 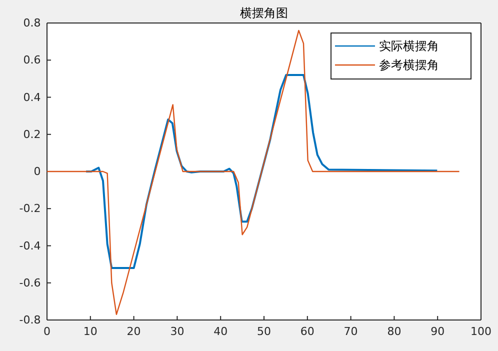 What do you see at coordinates (221, 331) in the screenshot?
I see `x-tick-label: 40` at bounding box center [221, 331].